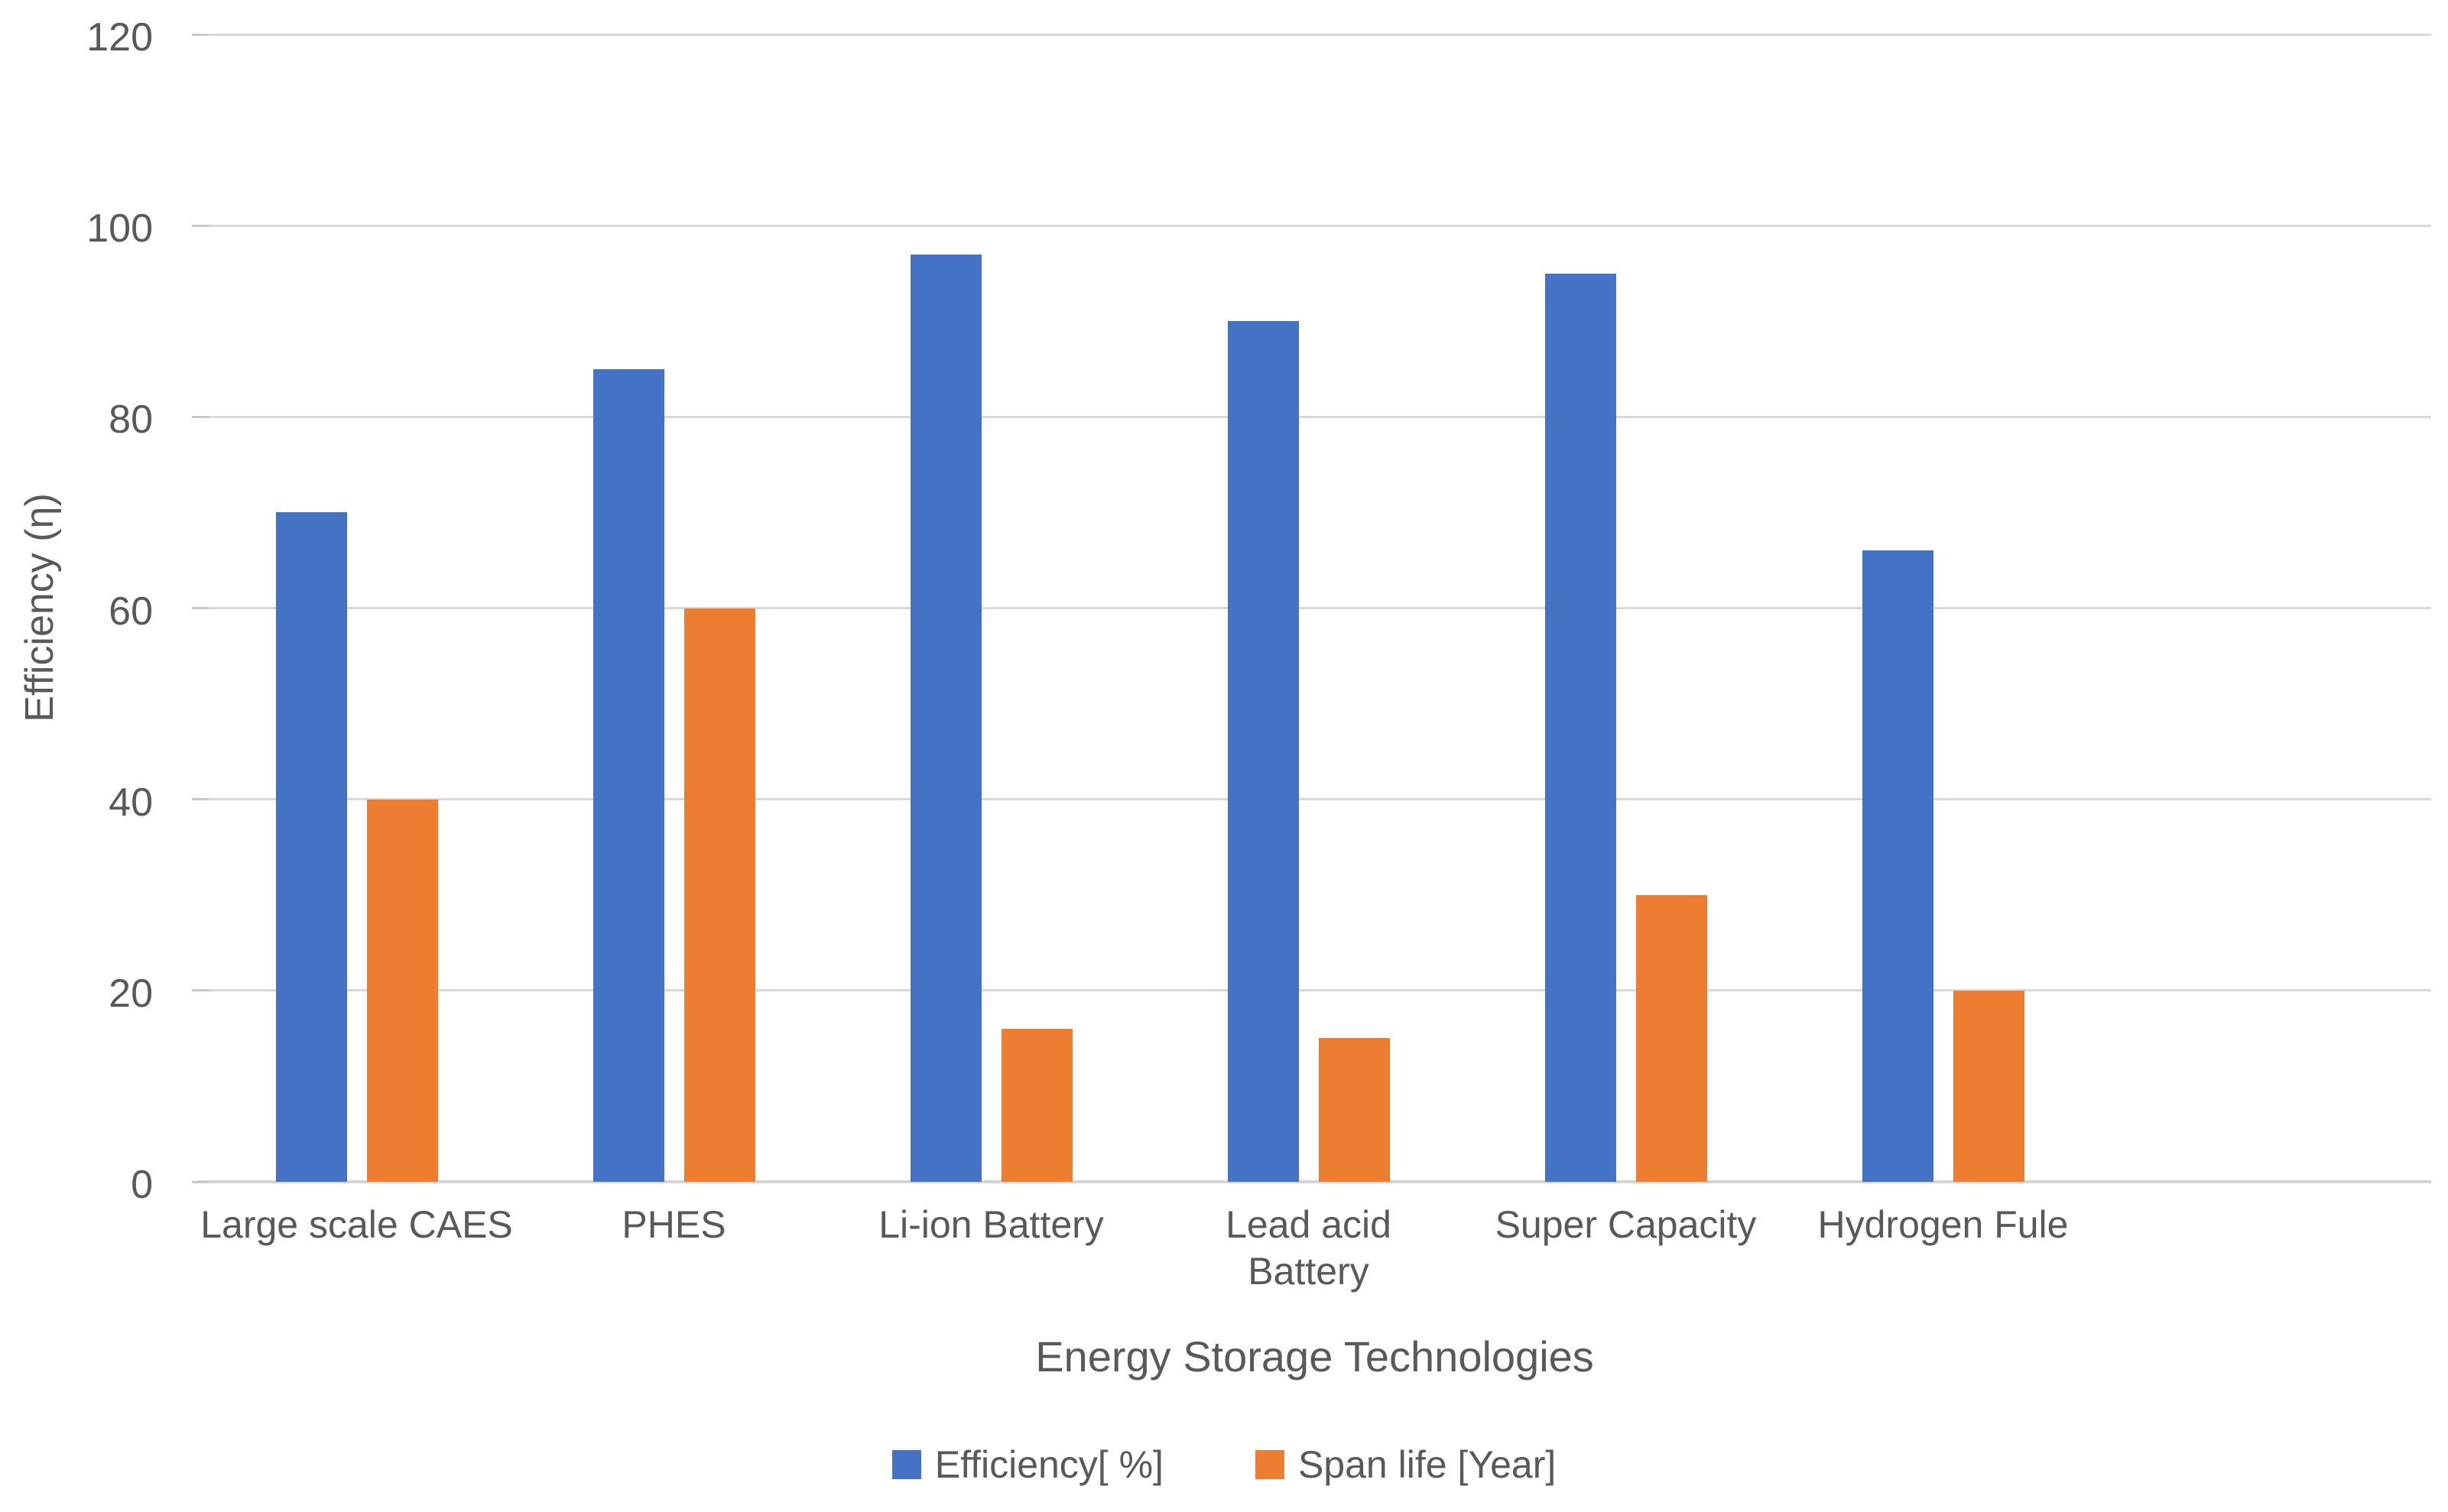 The height and width of the screenshot is (1512, 2448). What do you see at coordinates (1943, 1224) in the screenshot?
I see `x-category-label-hydrogen-fule: Hydrogen Fule` at bounding box center [1943, 1224].